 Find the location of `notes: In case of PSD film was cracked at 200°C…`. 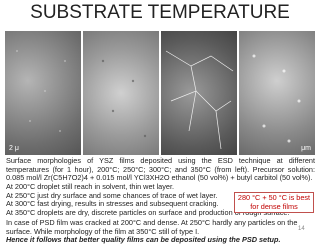

notes: In case of PSD film was cracked at 200°C… is located at coordinates (156, 231).